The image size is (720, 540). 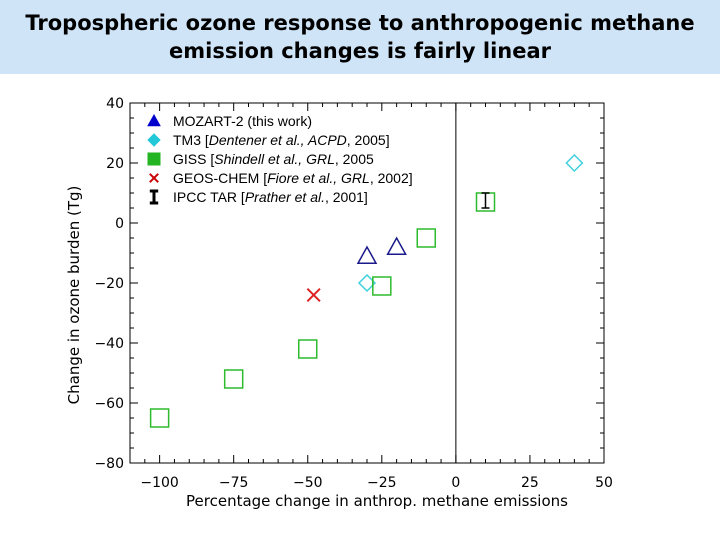 I want to click on x-tick-label: −25, so click(x=382, y=483).